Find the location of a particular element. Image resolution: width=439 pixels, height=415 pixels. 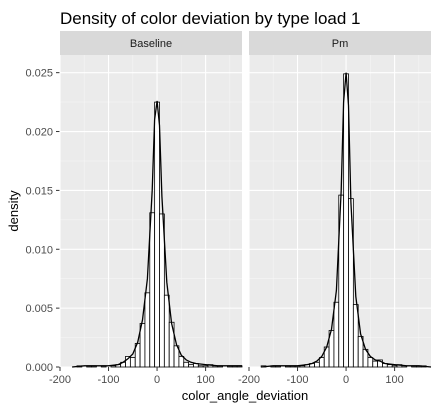

y-tick-label: 0.010 is located at coordinates (39, 250).